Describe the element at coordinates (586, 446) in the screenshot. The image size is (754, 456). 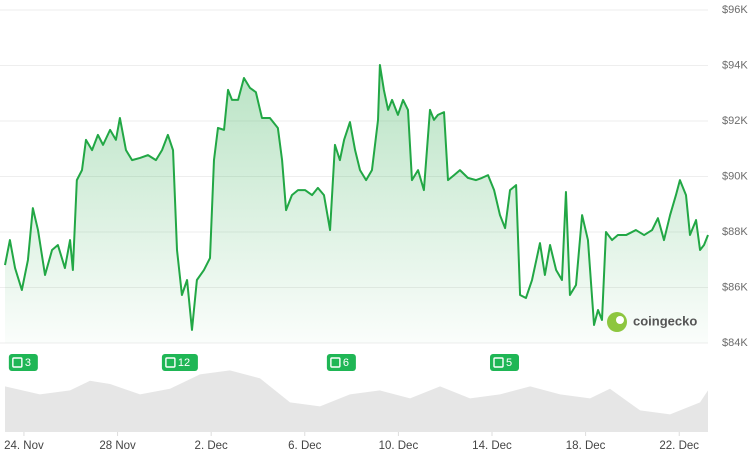
I see `x-tick-label: 18. Dec` at that location.